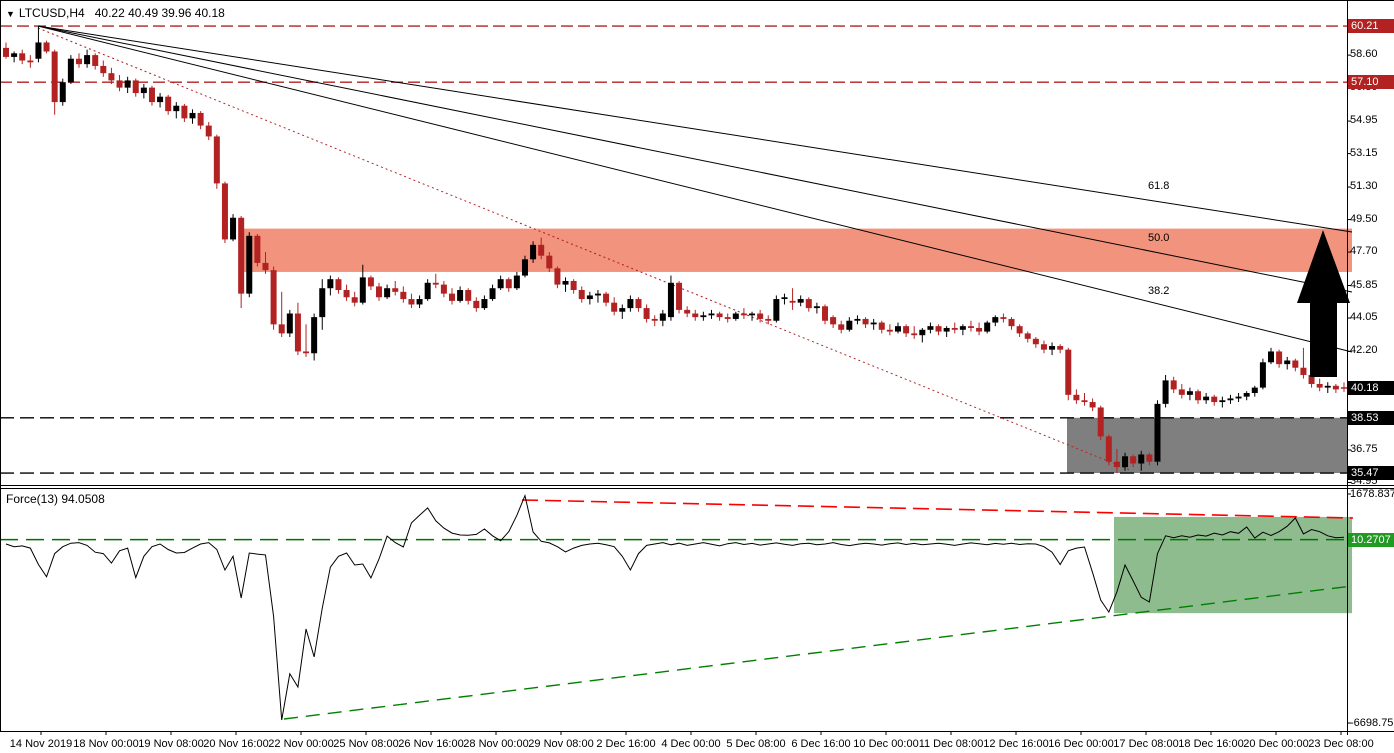 The height and width of the screenshot is (753, 1394). Describe the element at coordinates (1211, 744) in the screenshot. I see `time-axis-label: 18 Dec 16:00` at that location.